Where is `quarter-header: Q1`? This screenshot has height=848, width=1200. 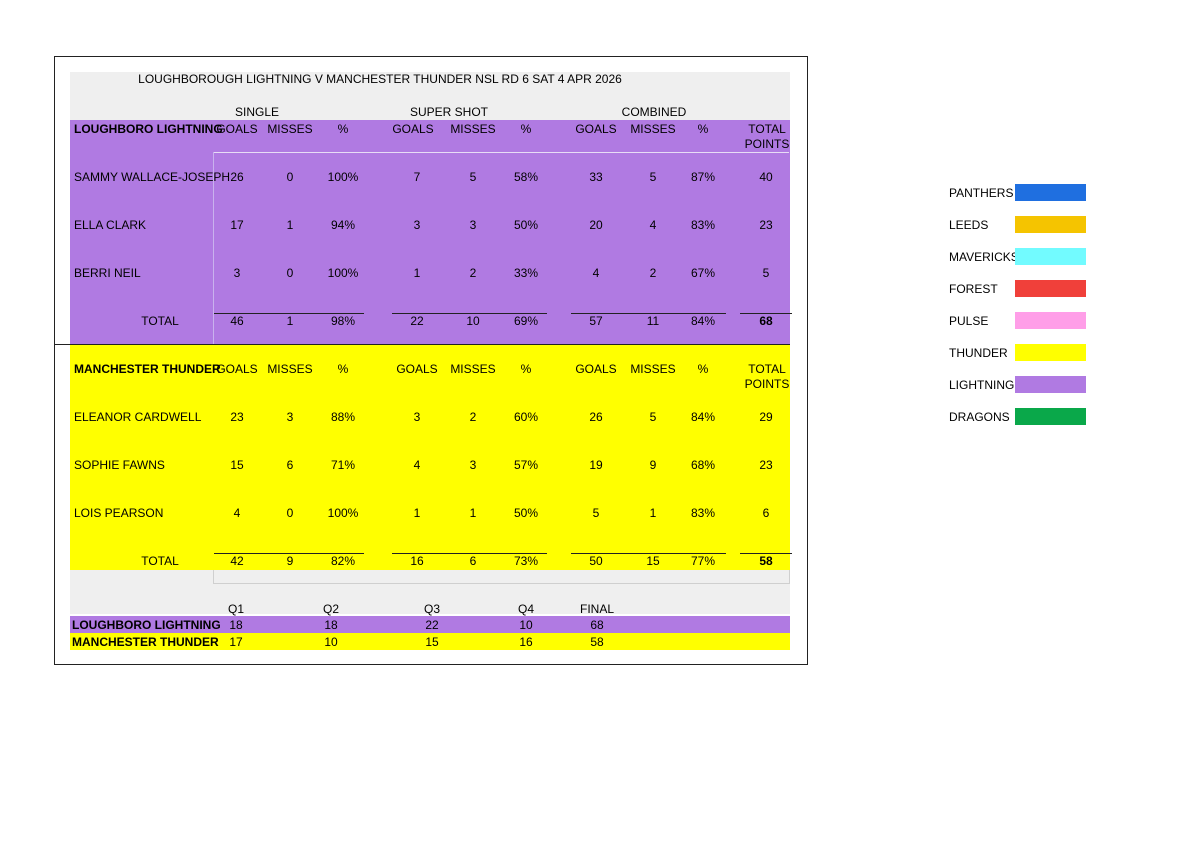
quarter-header: Q1 is located at coordinates (235, 609).